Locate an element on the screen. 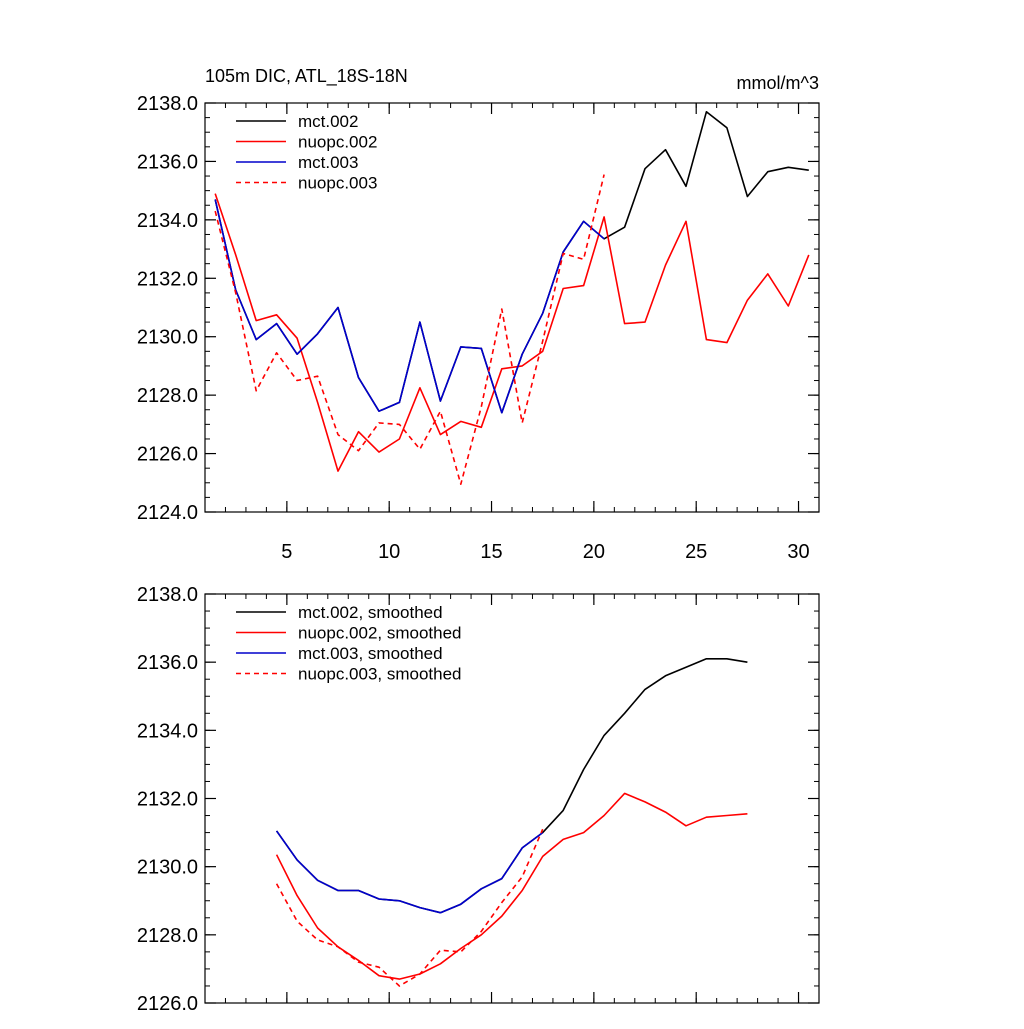 This screenshot has width=1024, height=1029. chart-title: 105m DIC, ATL_18S-18N is located at coordinates (306, 76).